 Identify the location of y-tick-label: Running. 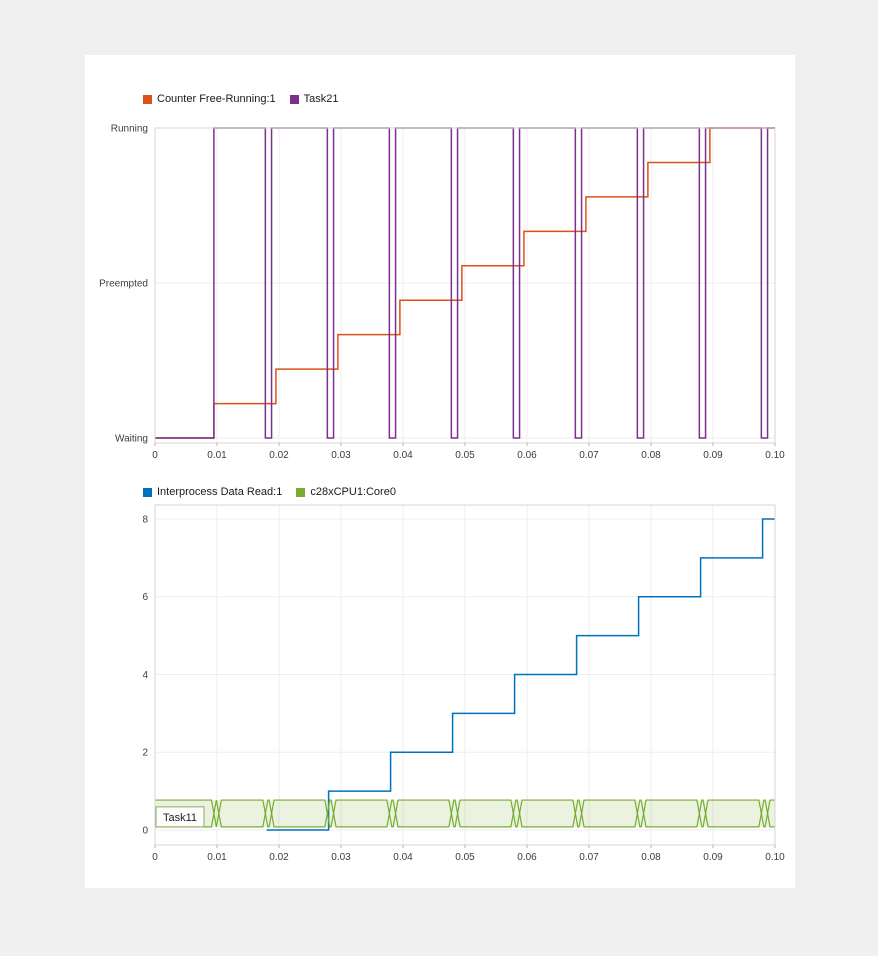
(129, 129).